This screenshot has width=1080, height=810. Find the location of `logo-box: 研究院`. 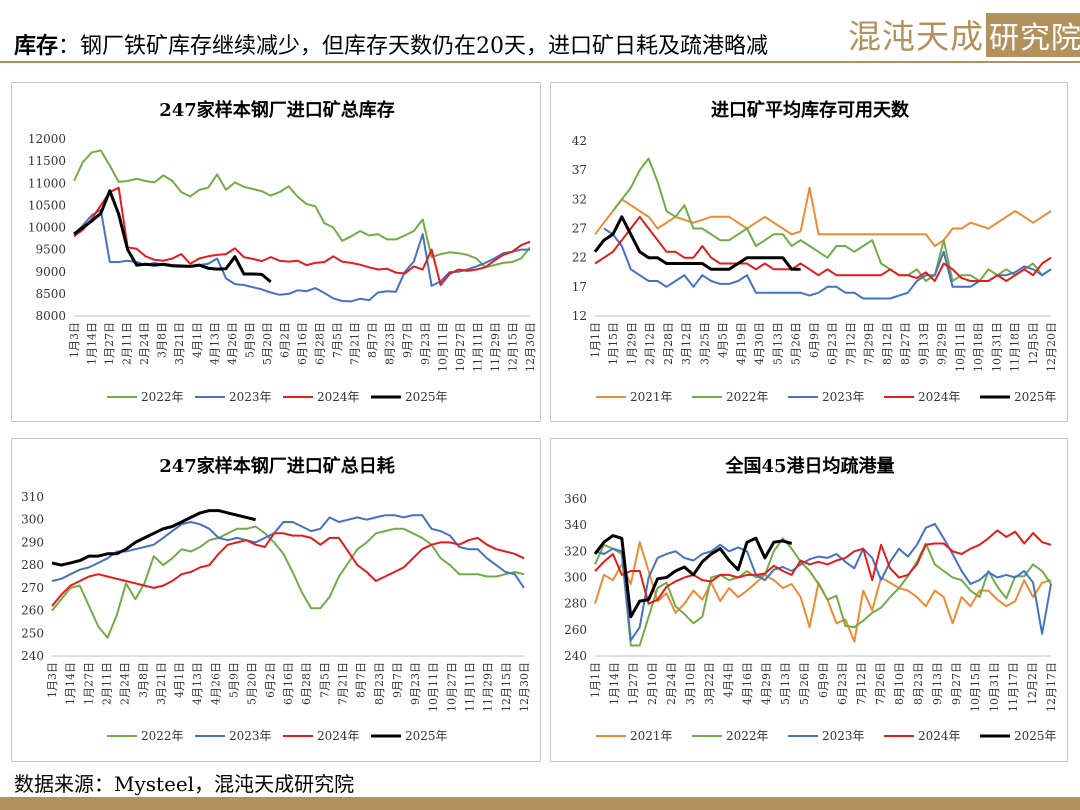

logo-box: 研究院 is located at coordinates (1033, 35).